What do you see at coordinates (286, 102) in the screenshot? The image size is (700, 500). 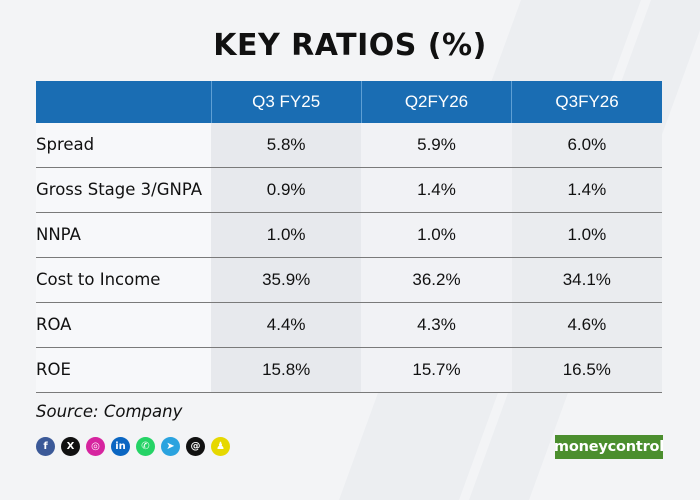 I see `header-cell: Q3 FY25` at bounding box center [286, 102].